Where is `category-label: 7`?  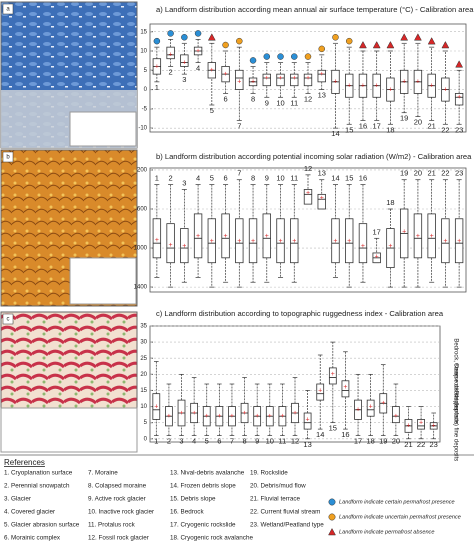
category-label: 7 is located at coordinates (239, 173).